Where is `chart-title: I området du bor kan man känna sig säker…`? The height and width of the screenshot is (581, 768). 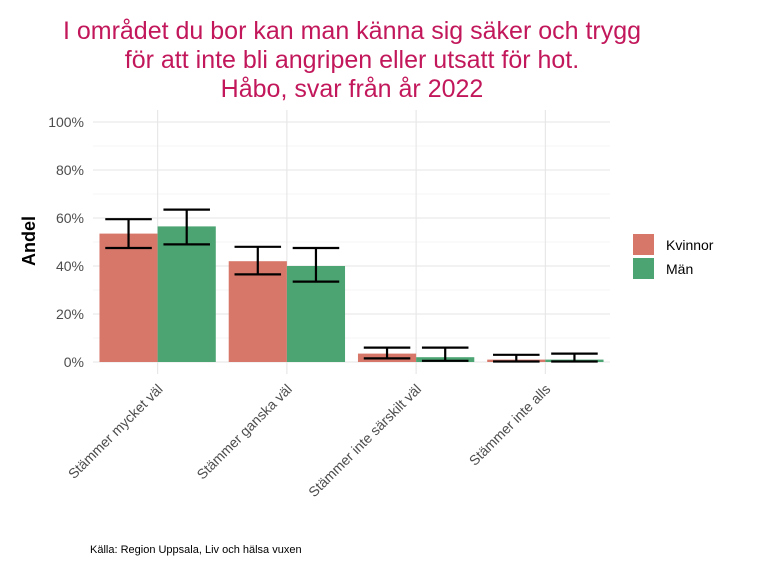 chart-title: I området du bor kan man känna sig säker… is located at coordinates (352, 60).